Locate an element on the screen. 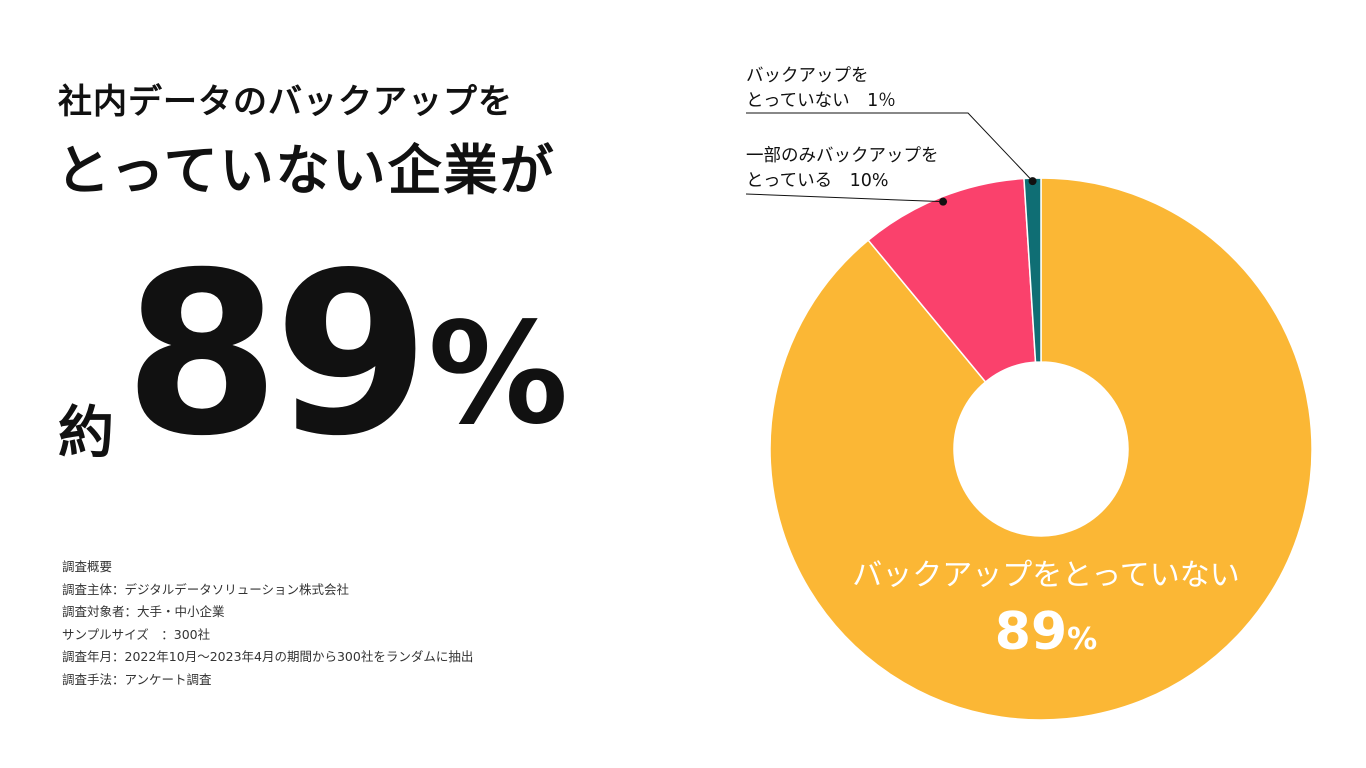 This screenshot has height=768, width=1366. headline-line2: とっていない企業が is located at coordinates (306, 170).